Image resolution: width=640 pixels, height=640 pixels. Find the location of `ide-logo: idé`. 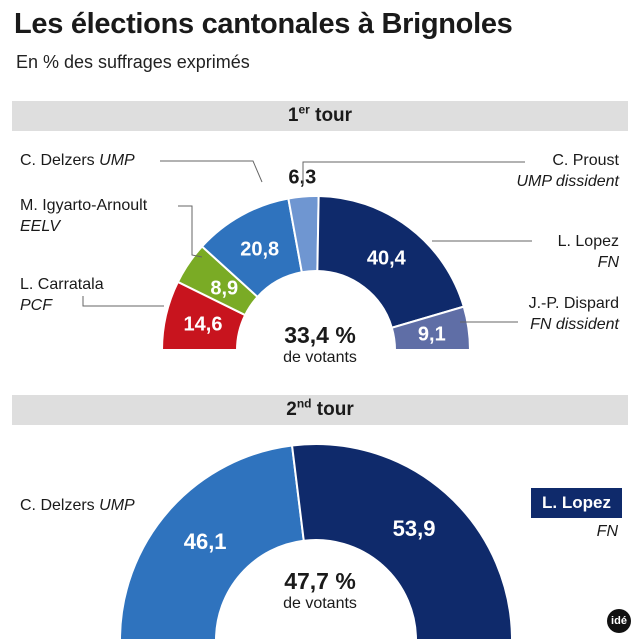

ide-logo: idé is located at coordinates (619, 621).